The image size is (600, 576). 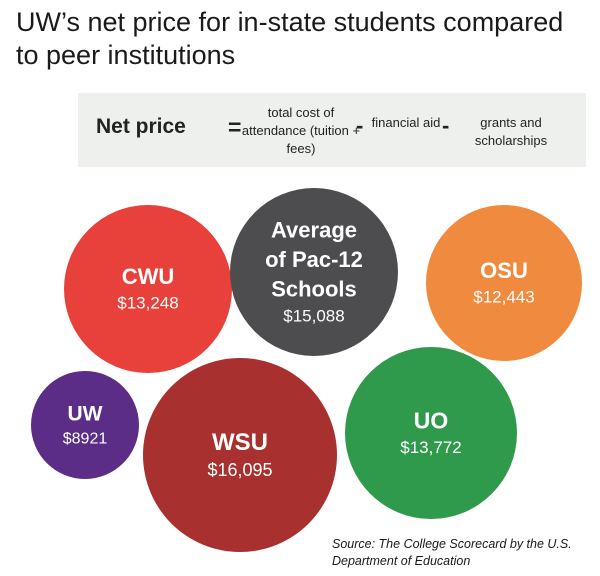 I want to click on bubble-name-wsu: WSU, so click(x=240, y=442).